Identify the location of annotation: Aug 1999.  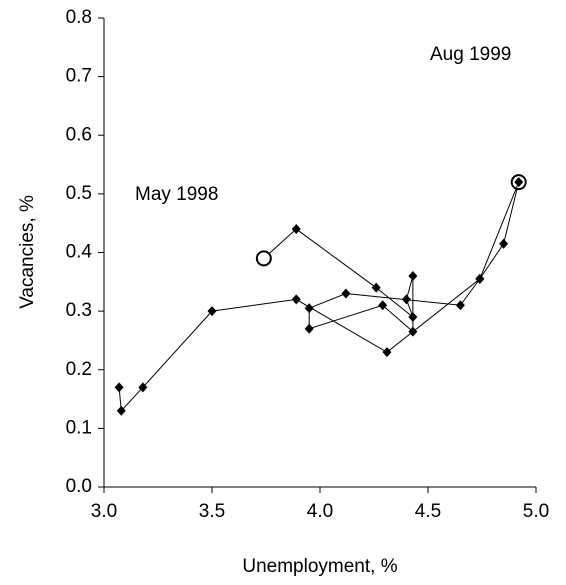
(470, 54).